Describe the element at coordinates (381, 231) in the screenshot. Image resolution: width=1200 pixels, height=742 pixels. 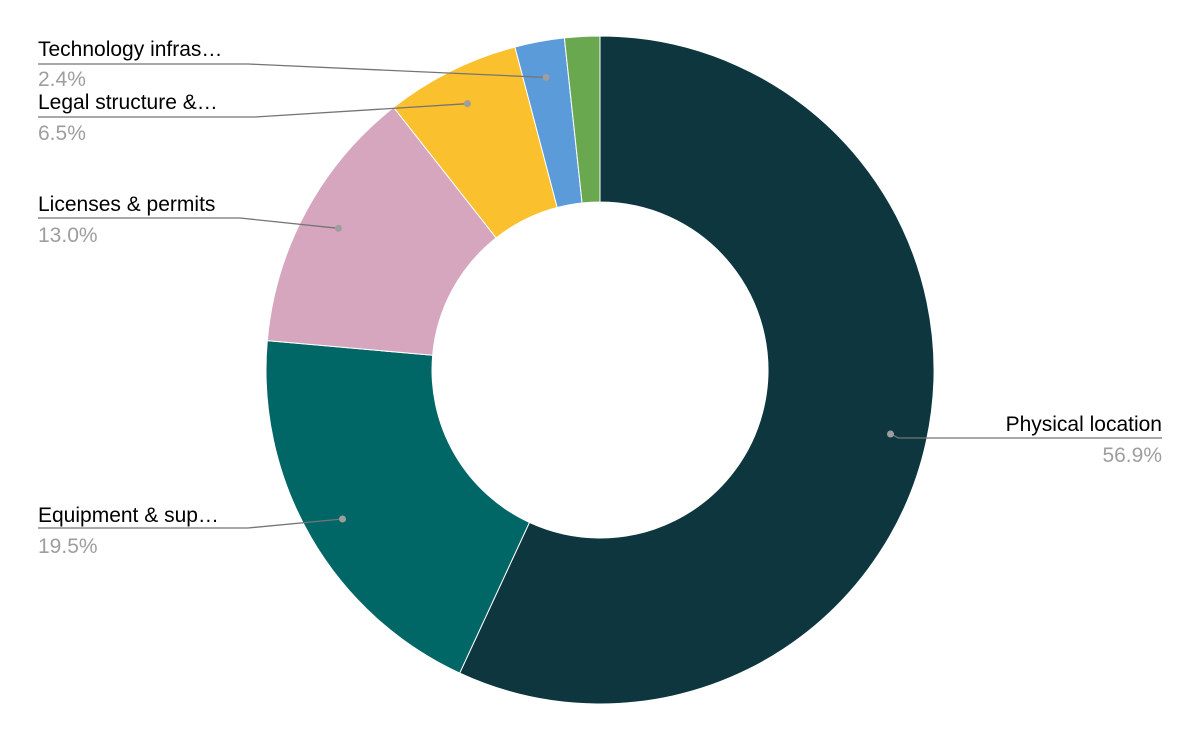
I see `slice-licenses-permits` at that location.